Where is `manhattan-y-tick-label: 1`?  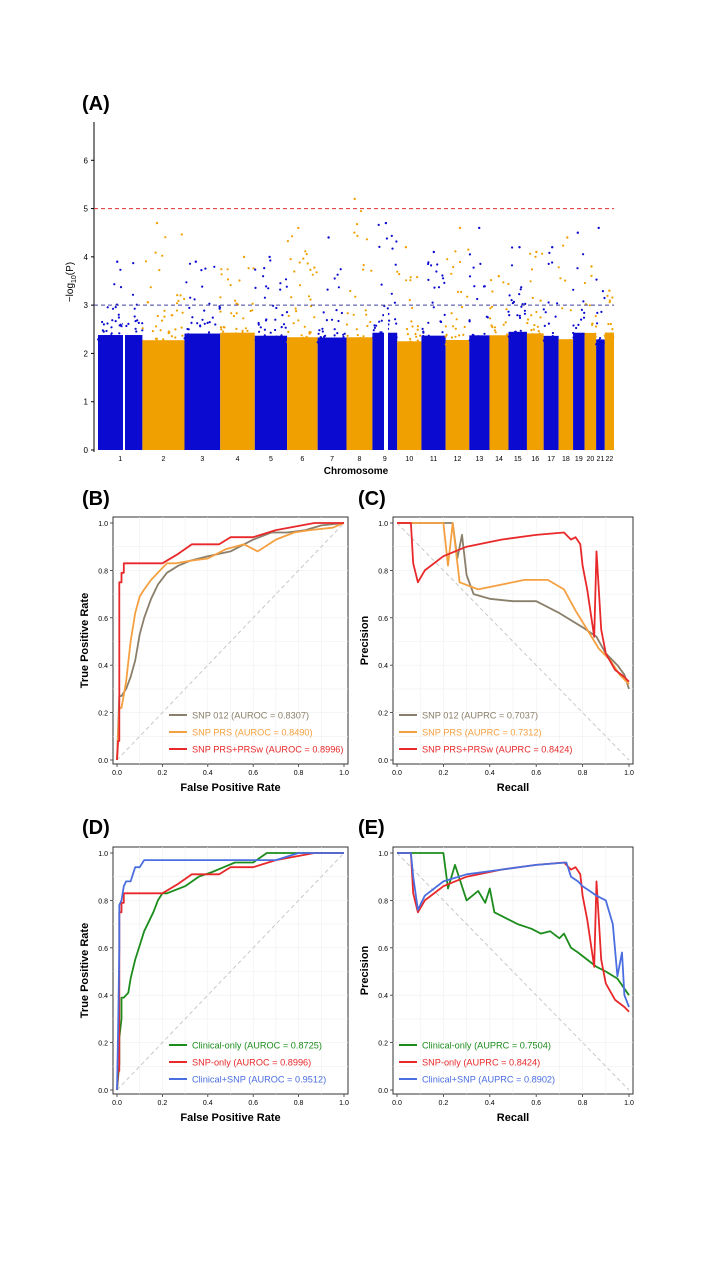 manhattan-y-tick-label: 1 is located at coordinates (86, 402).